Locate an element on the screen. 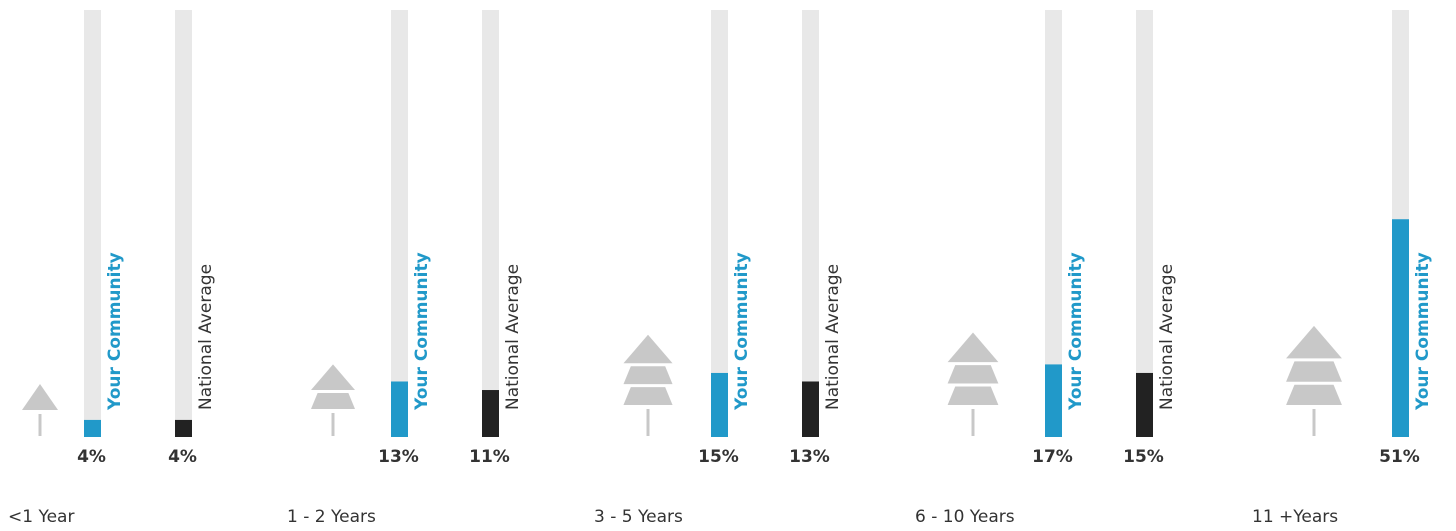 The image size is (1456, 531). national-value-label: 4% is located at coordinates (182, 457).